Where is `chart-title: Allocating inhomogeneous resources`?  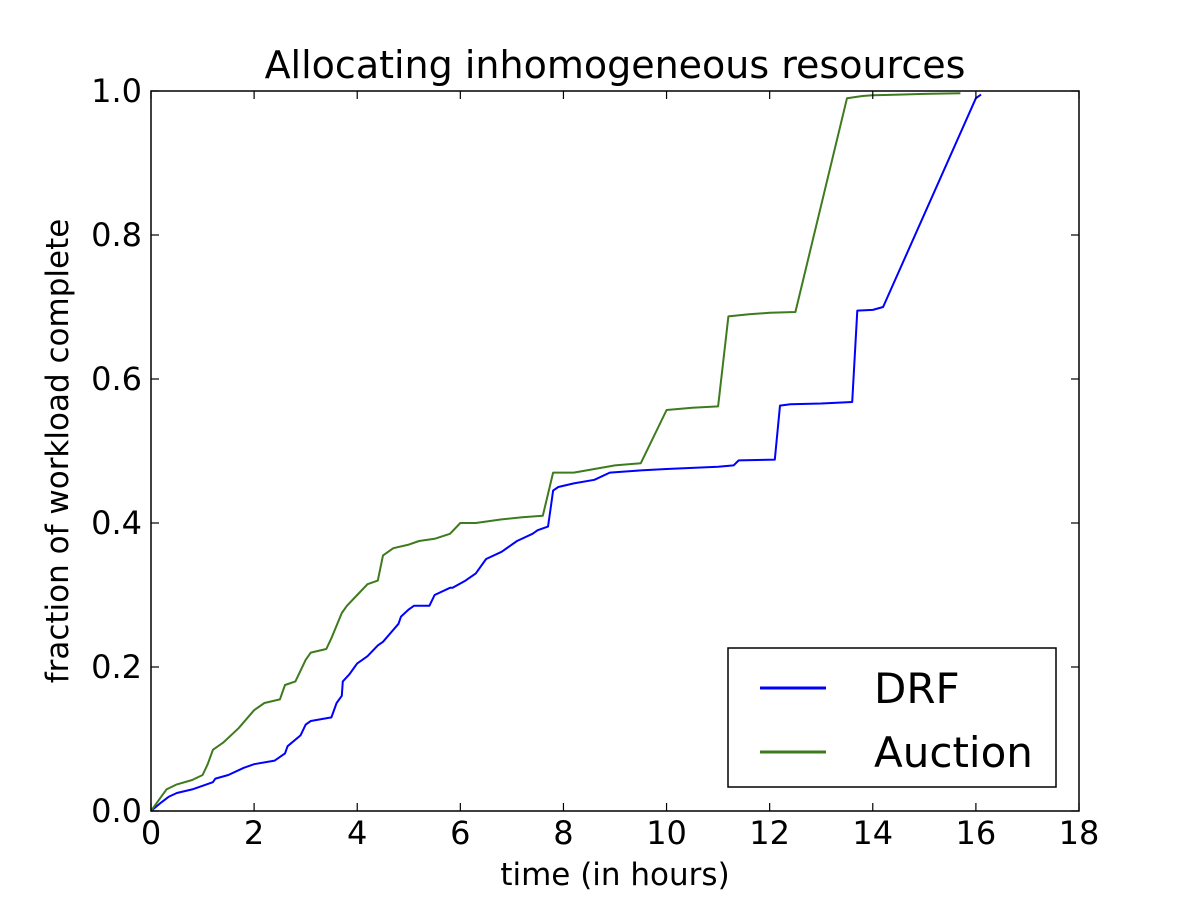
chart-title: Allocating inhomogeneous resources is located at coordinates (615, 65).